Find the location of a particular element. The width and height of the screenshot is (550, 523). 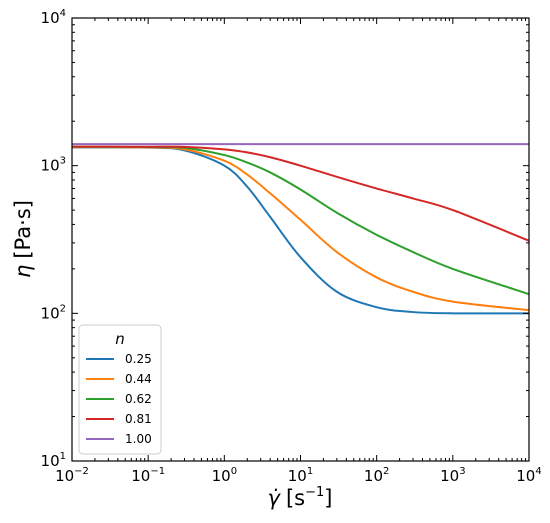

legend-label: 0.81 is located at coordinates (138, 419).